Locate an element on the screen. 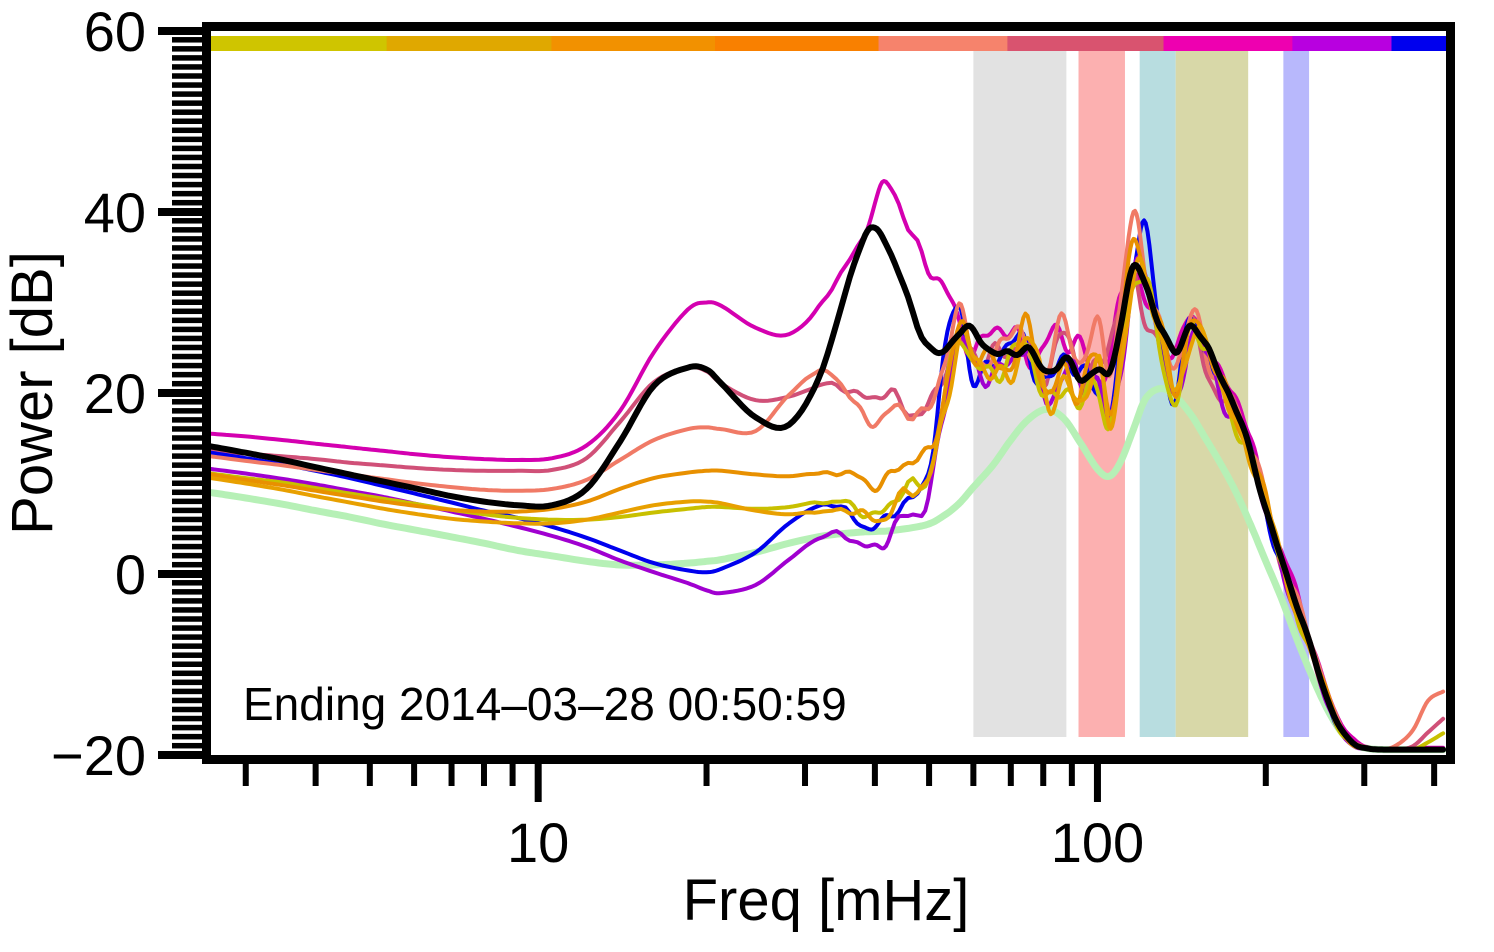 The image size is (1494, 952). y-tick-label-60: 60 is located at coordinates (115, 31).